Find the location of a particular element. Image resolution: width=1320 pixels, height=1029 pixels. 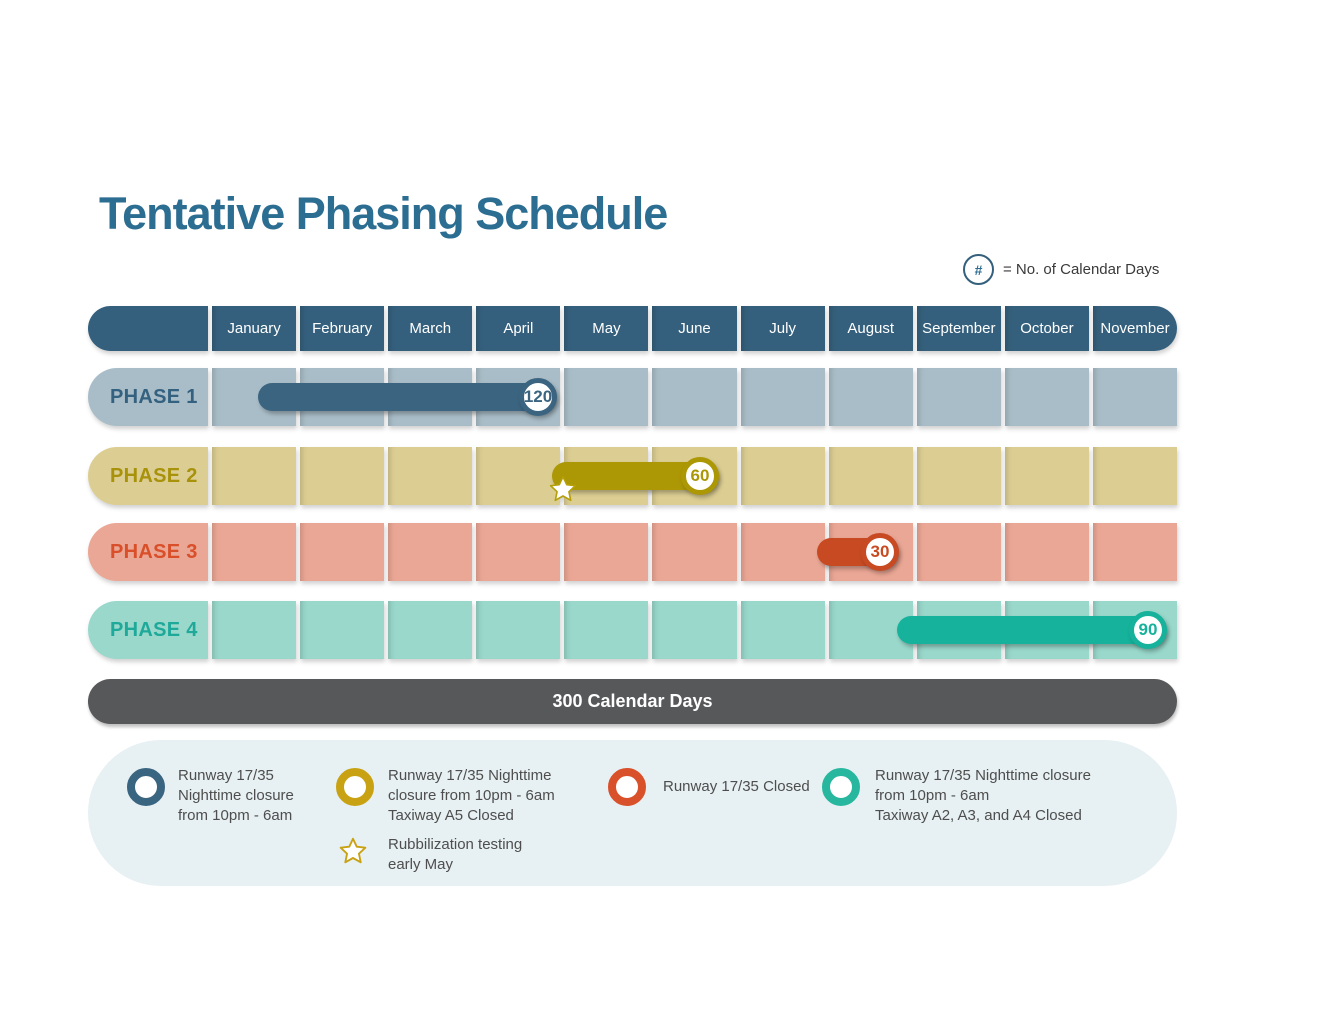

legend-line: Runway 17/35 Nighttime closure is located at coordinates (983, 775).